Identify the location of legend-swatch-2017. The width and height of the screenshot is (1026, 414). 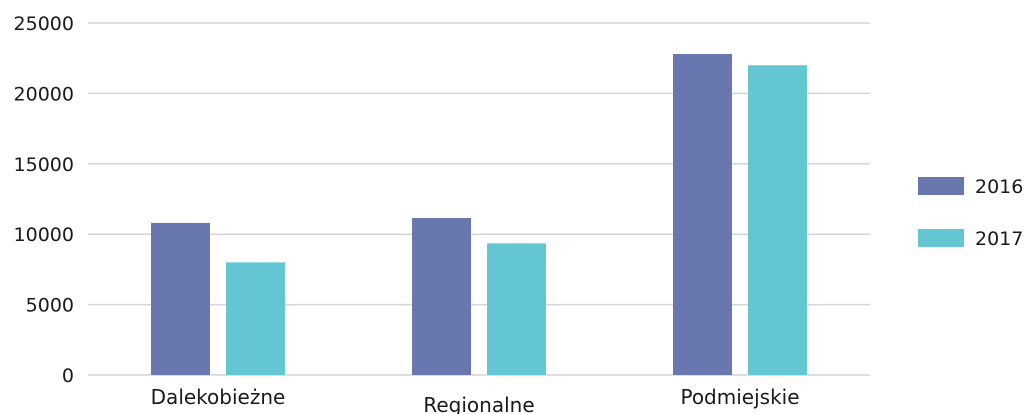
(941, 238).